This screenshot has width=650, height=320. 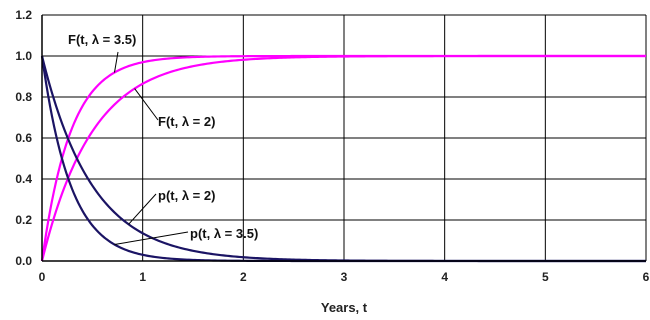 I want to click on x-tick-label: 6, so click(x=646, y=277).